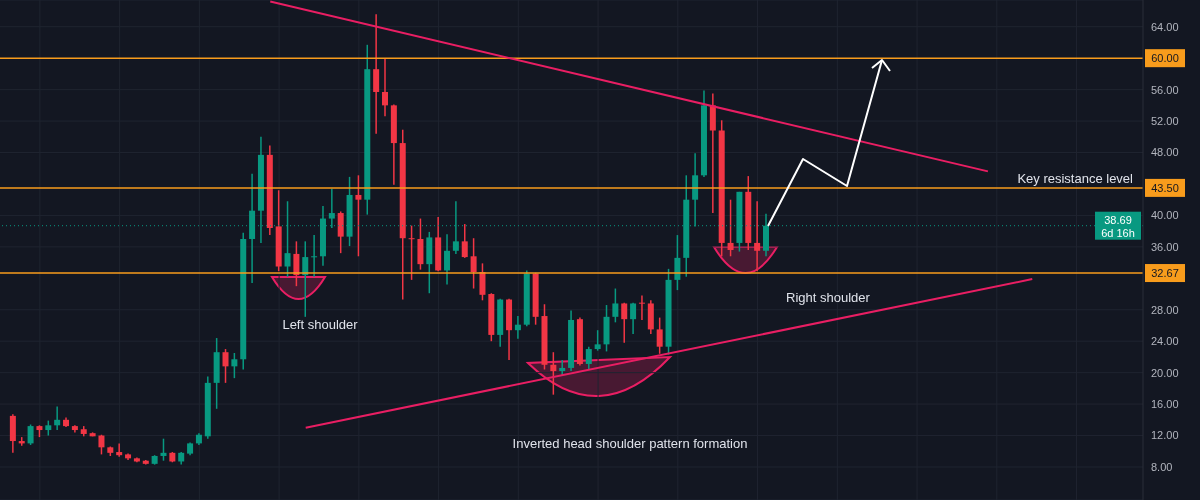 The image size is (1200, 500). Describe the element at coordinates (1118, 219) in the screenshot. I see `ref-line-label: 38.69` at that location.